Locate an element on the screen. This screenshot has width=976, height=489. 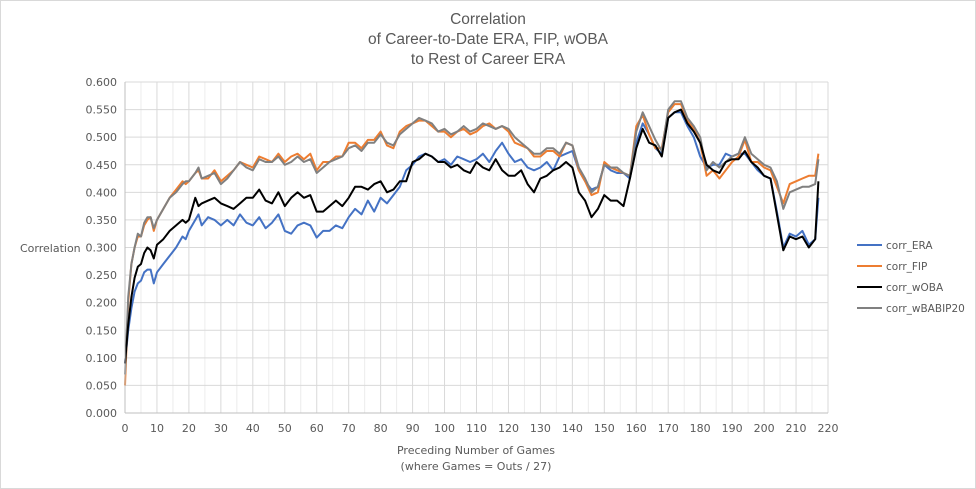
y-tick-label: 0.050 is located at coordinates (102, 385).